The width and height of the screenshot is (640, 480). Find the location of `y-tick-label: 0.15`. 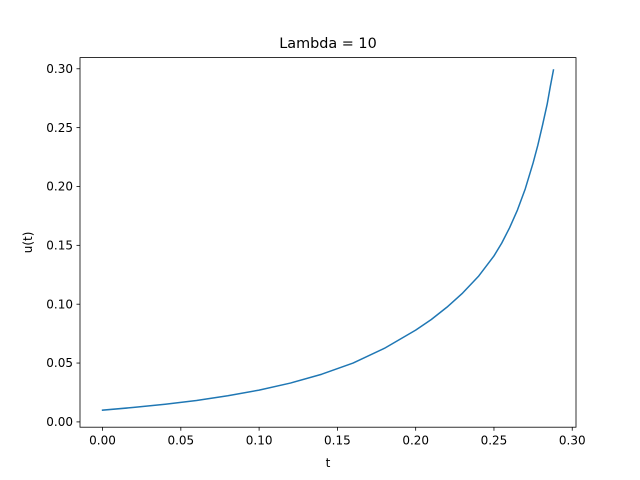

y-tick-label: 0.15 is located at coordinates (59, 246).